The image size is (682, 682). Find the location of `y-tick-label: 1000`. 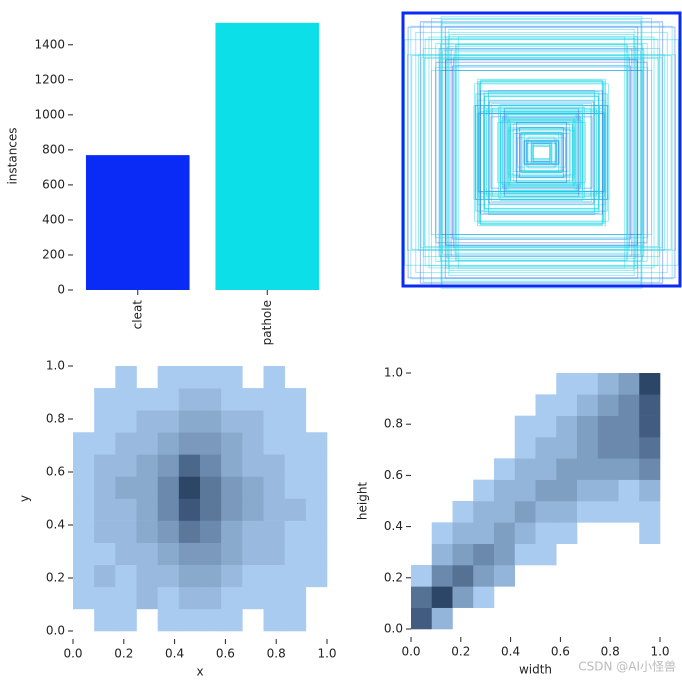

y-tick-label: 1000 is located at coordinates (49, 114).